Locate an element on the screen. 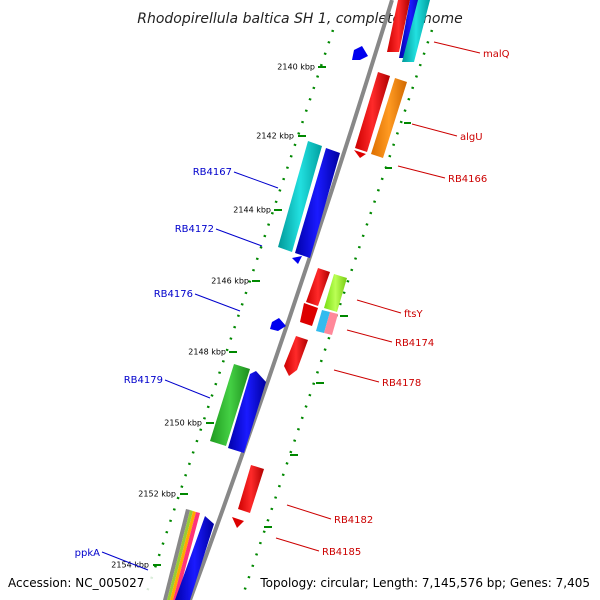  gene-green-strip is located at coordinates (180, 555).